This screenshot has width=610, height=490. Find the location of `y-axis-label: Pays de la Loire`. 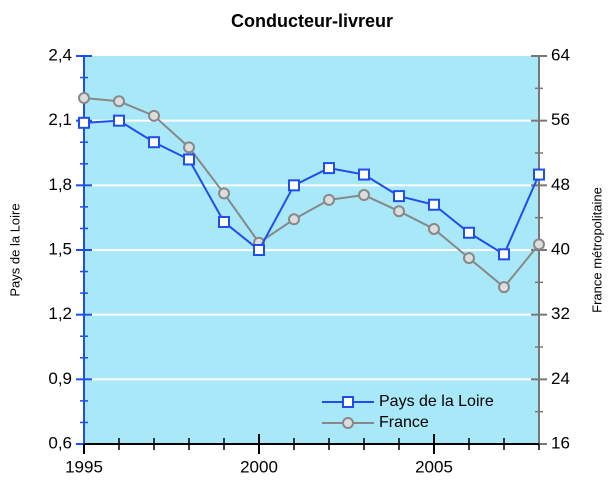

y-axis-label: Pays de la Loire is located at coordinates (14, 249).